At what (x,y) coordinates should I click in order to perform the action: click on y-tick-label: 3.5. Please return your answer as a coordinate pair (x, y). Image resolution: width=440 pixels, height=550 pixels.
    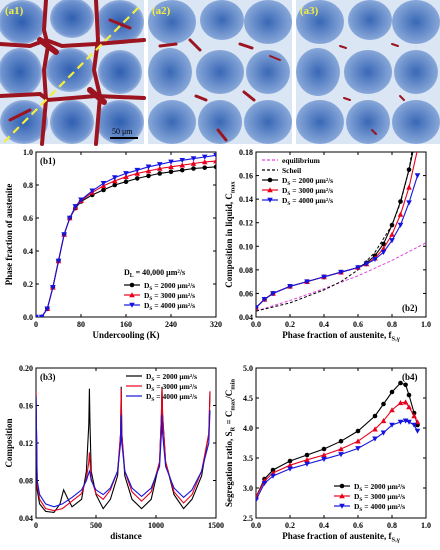
    Looking at the image, I should click on (248, 458).